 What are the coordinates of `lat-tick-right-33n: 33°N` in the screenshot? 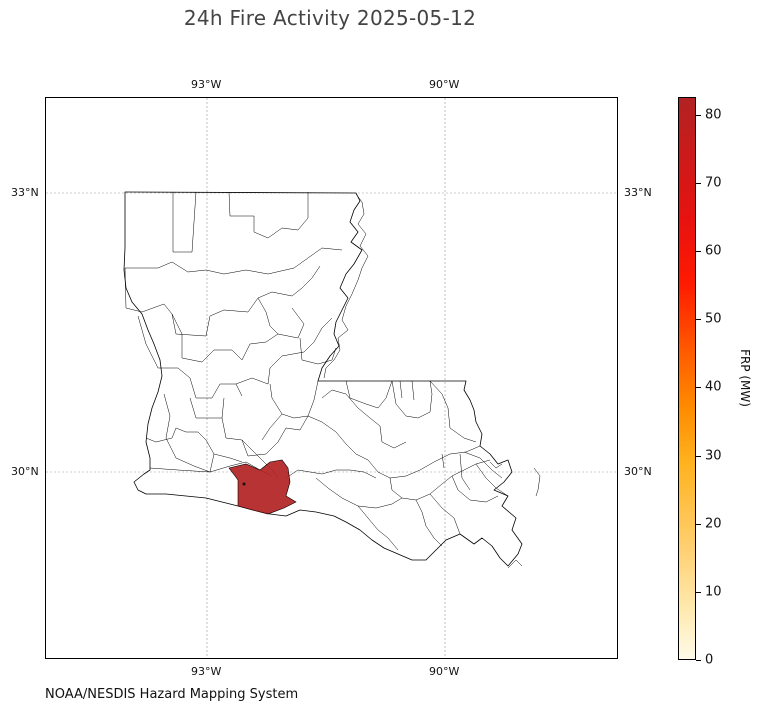 It's located at (638, 192).